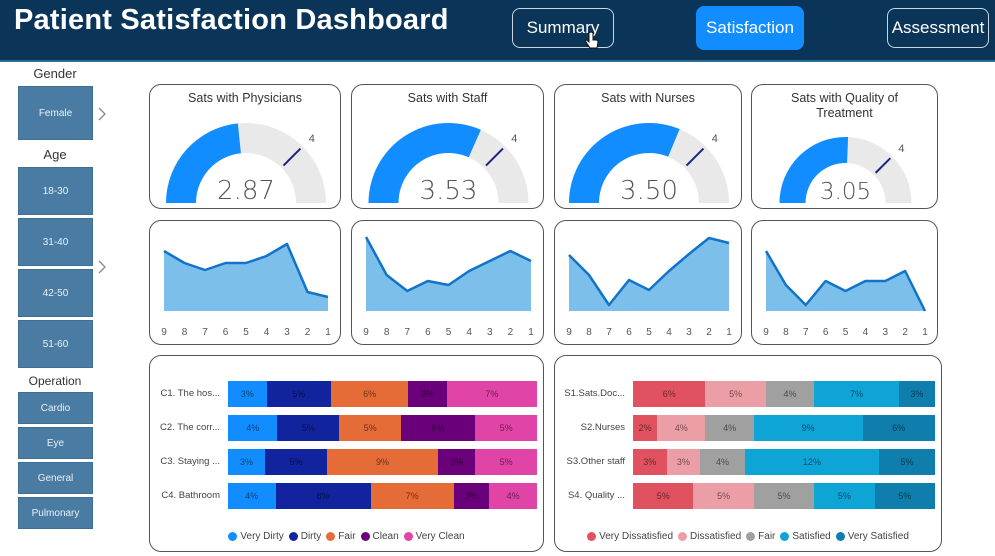 The height and width of the screenshot is (556, 995). Describe the element at coordinates (55, 408) in the screenshot. I see `operation-option-cardio: Cardio` at that location.